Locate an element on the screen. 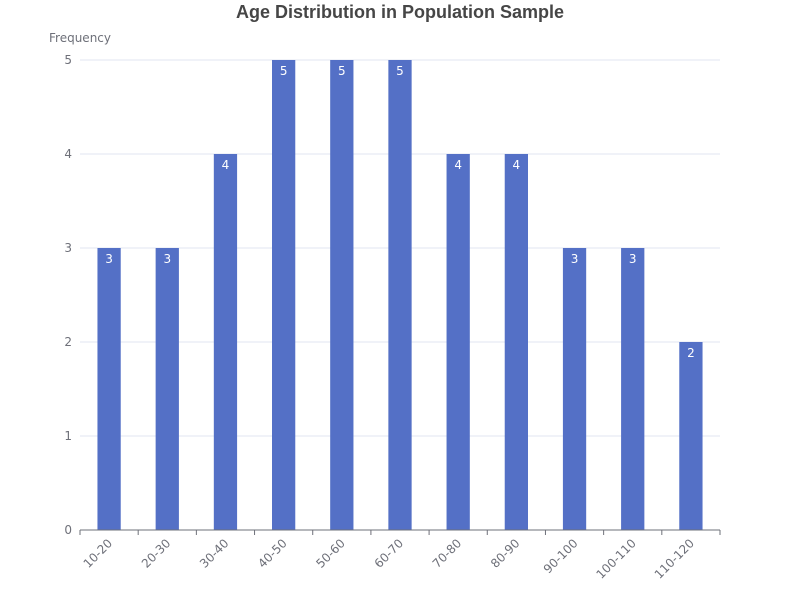  data-label: 2 is located at coordinates (691, 353).